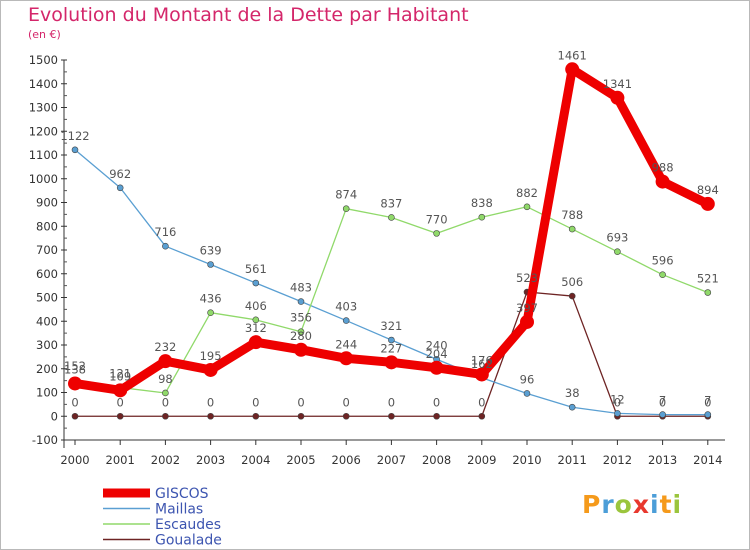 This screenshot has width=750, height=550. What do you see at coordinates (391, 460) in the screenshot?
I see `x-tick-label: 2007` at bounding box center [391, 460].